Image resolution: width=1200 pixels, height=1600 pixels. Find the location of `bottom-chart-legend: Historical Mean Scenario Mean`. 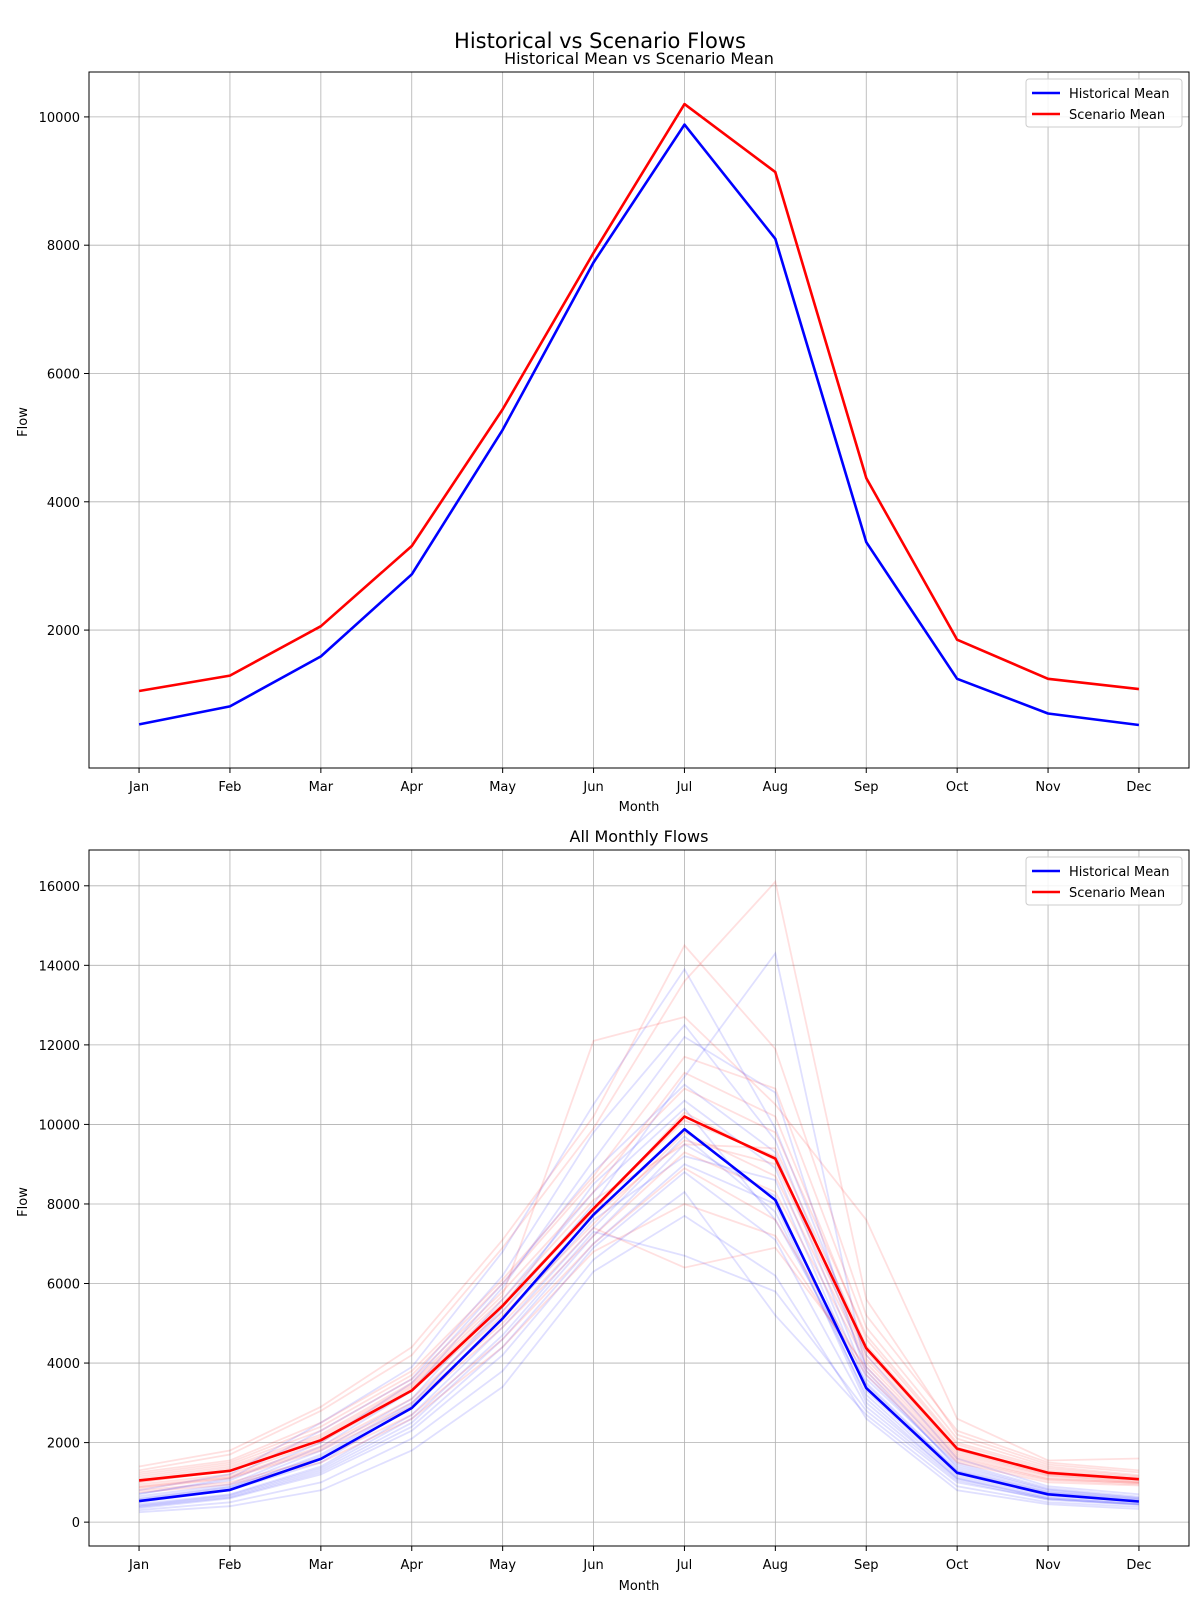

bottom-chart-legend: Historical Mean Scenario Mean is located at coordinates (1104, 881).